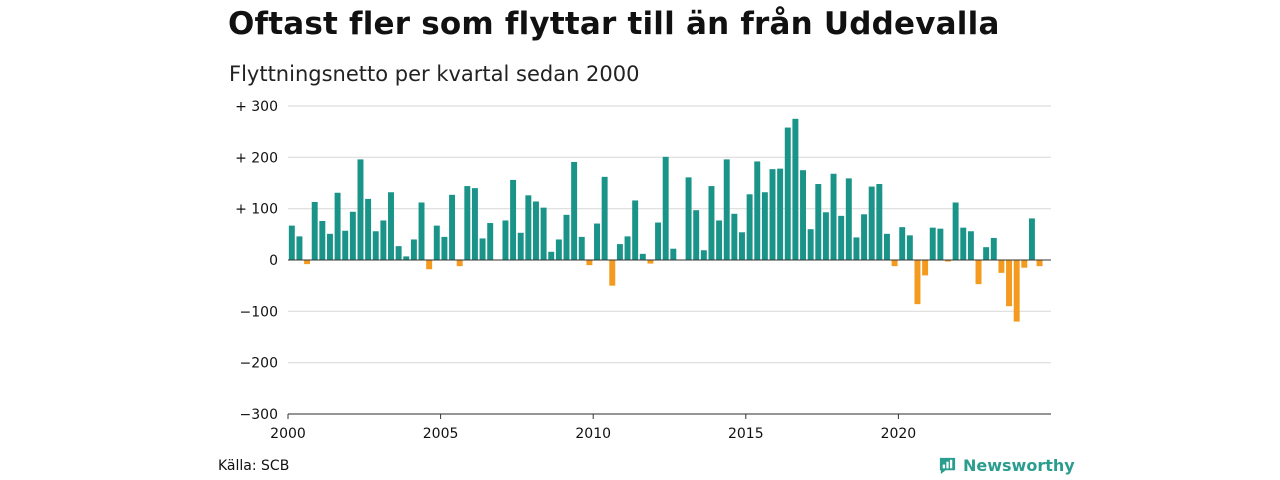 The width and height of the screenshot is (1280, 480). Describe the element at coordinates (746, 434) in the screenshot. I see `x-tick-label: 2015` at that location.